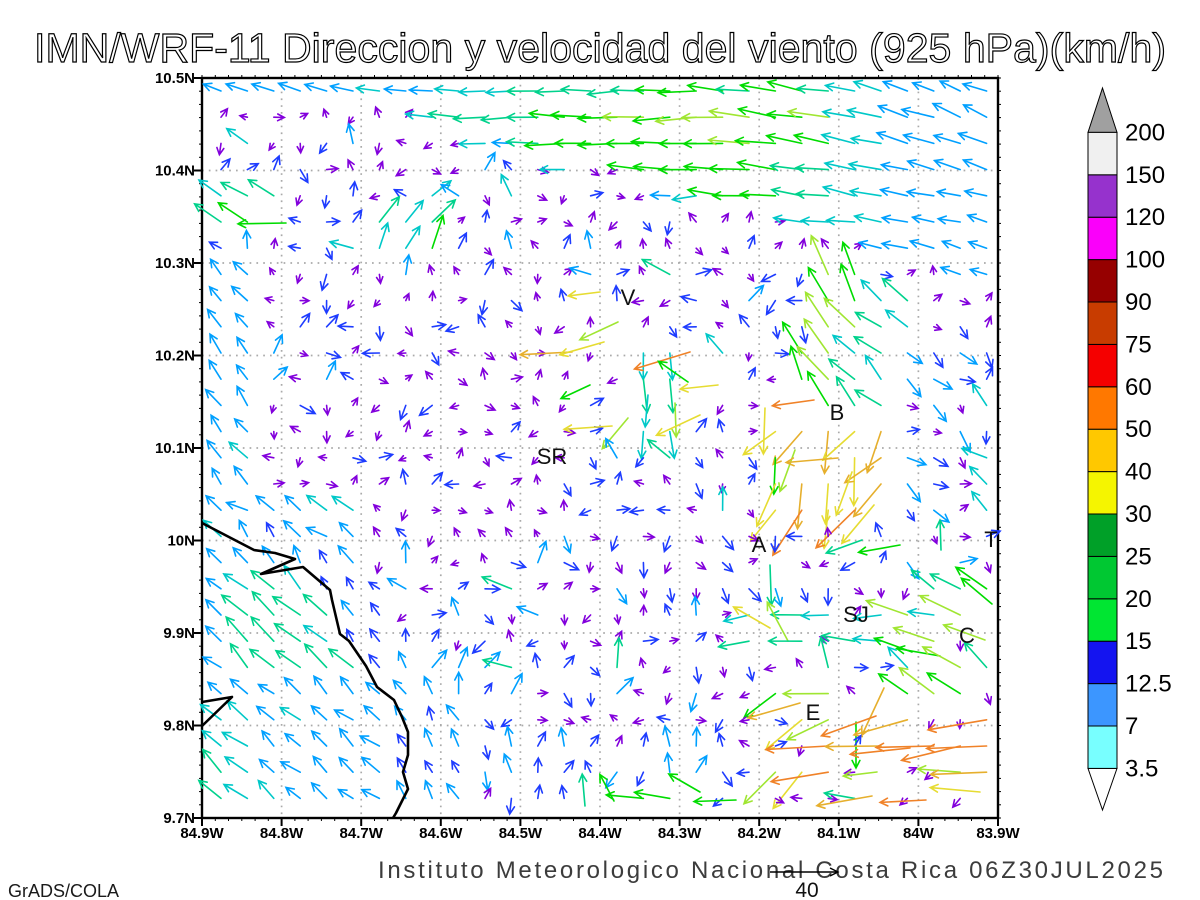 The height and width of the screenshot is (900, 1200). I want to click on svg-text: 84.2W, so click(760, 833).